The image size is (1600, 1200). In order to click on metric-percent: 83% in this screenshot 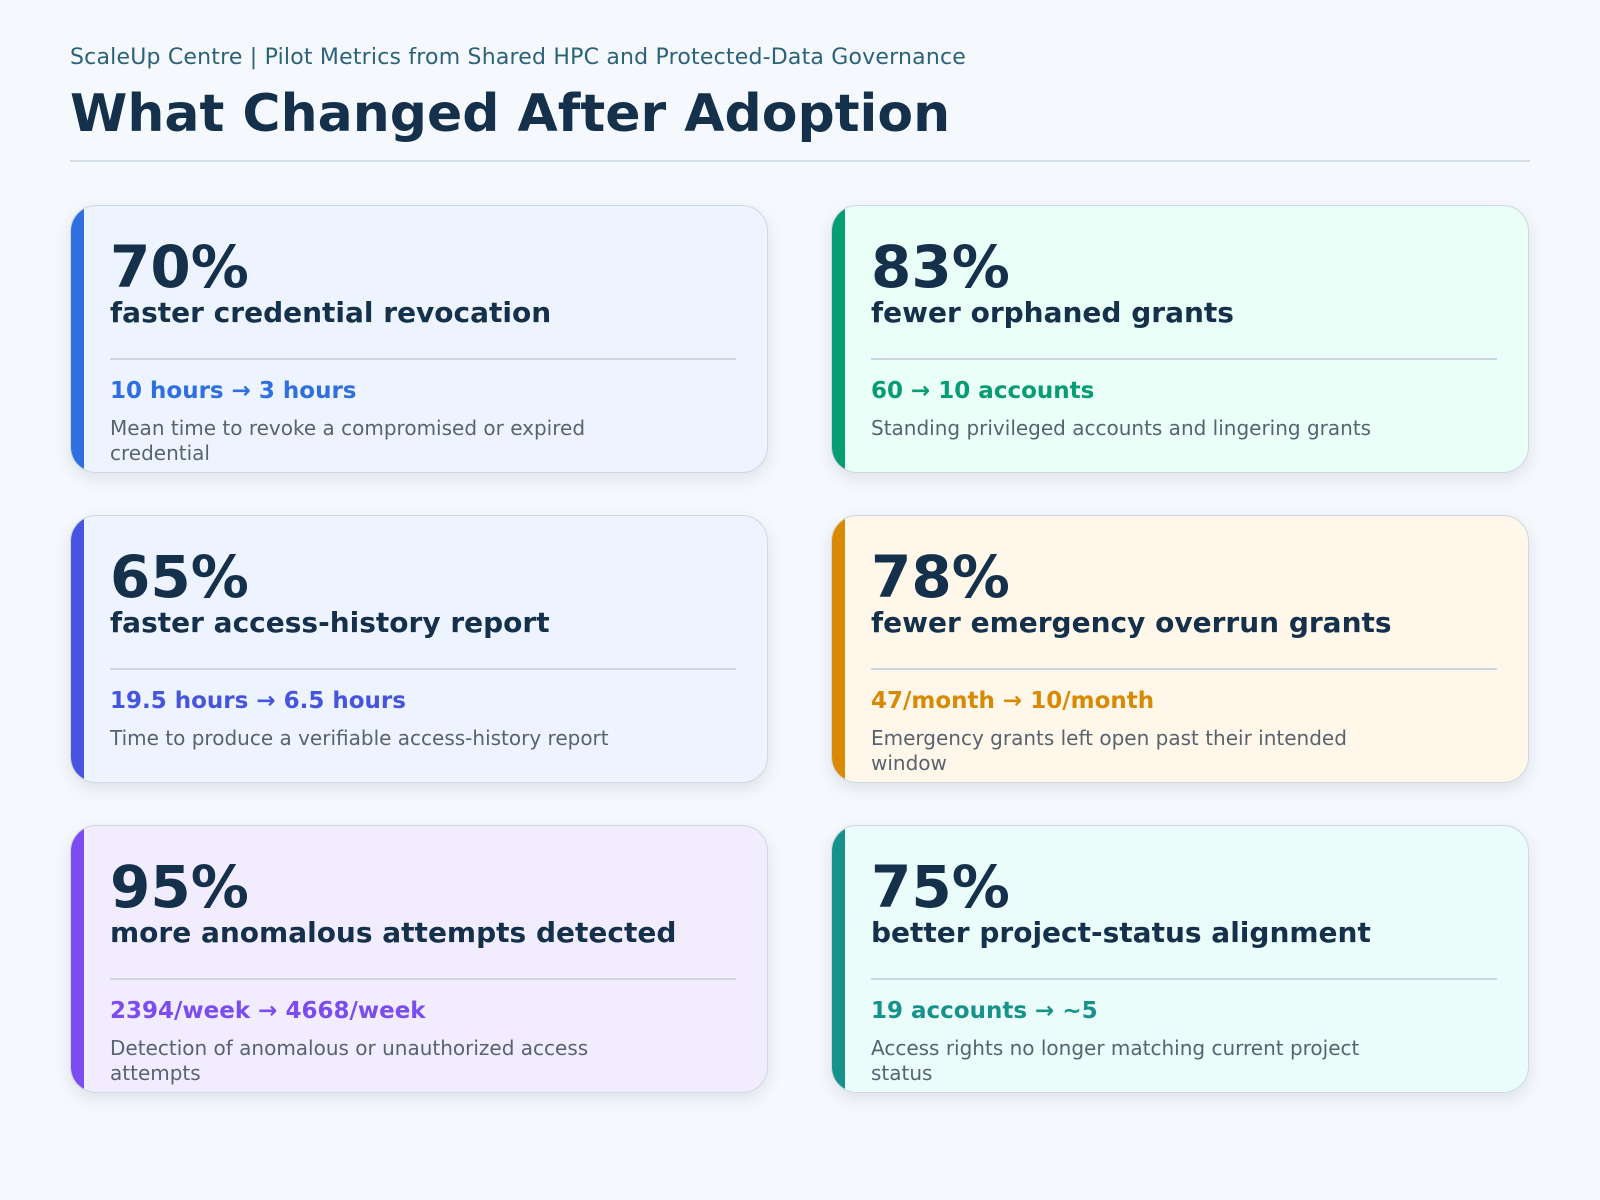, I will do `click(940, 267)`.